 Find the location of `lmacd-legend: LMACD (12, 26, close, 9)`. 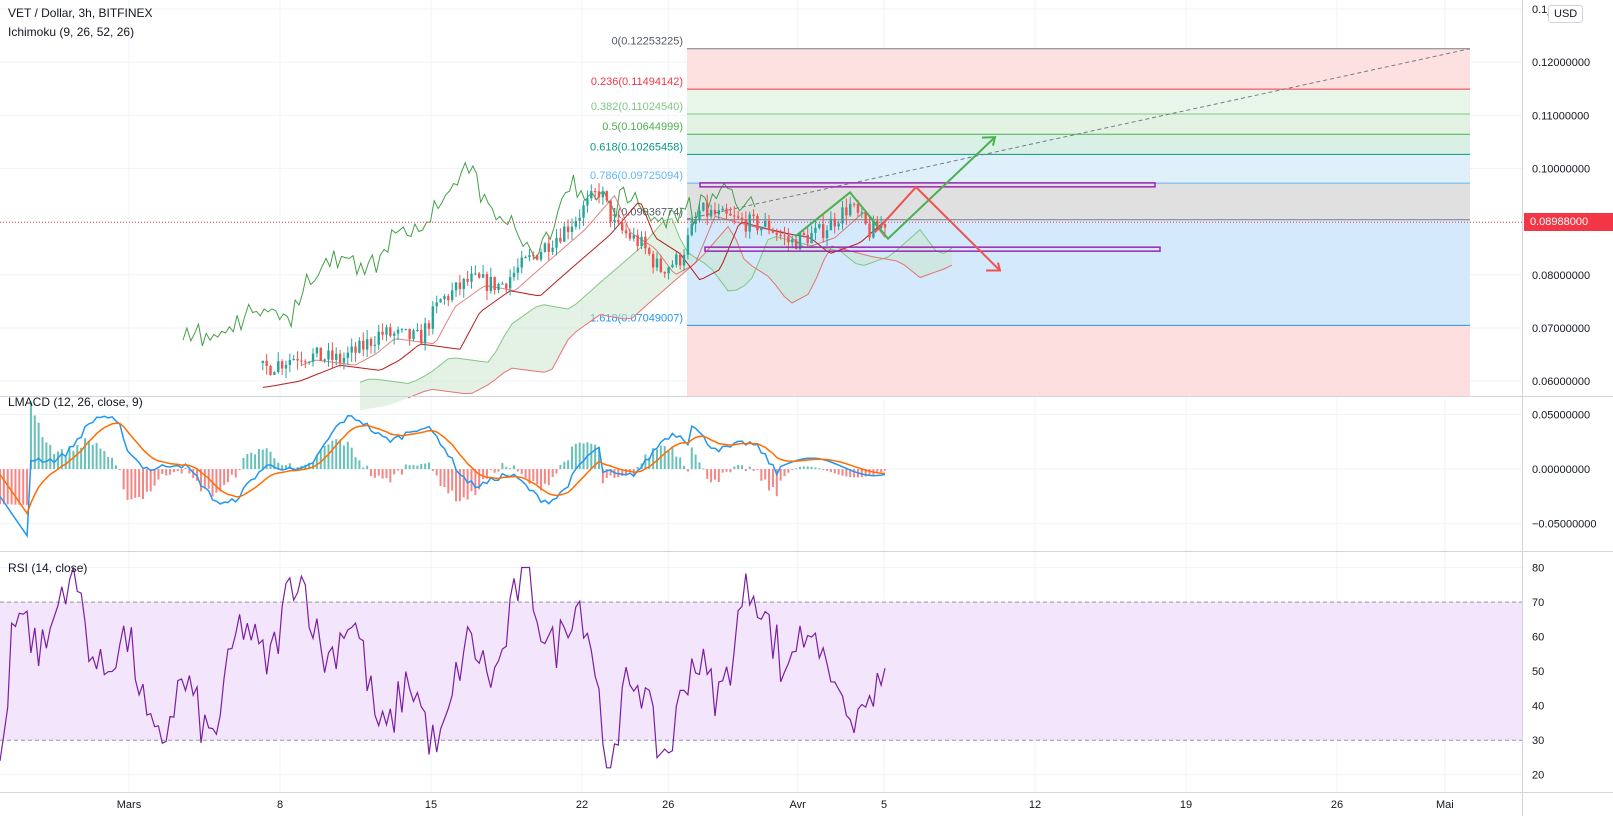

lmacd-legend: LMACD (12, 26, close, 9) is located at coordinates (75, 402).